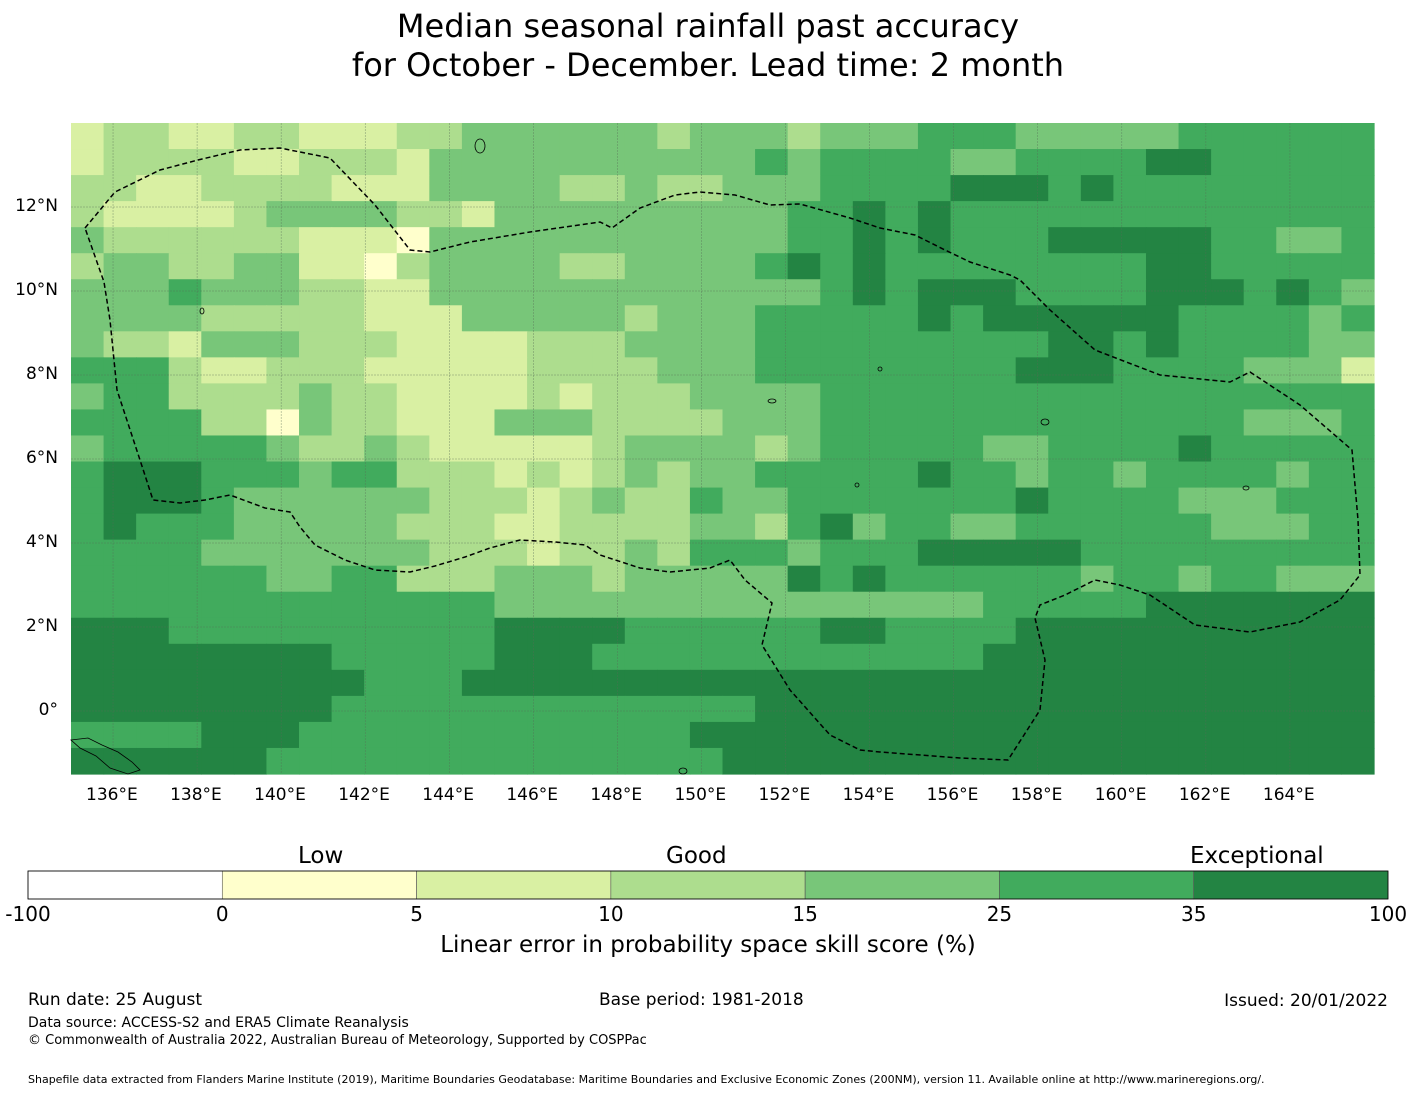  Describe the element at coordinates (1306, 1001) in the screenshot. I see `issued-date: Issued: 20/01/2022` at that location.